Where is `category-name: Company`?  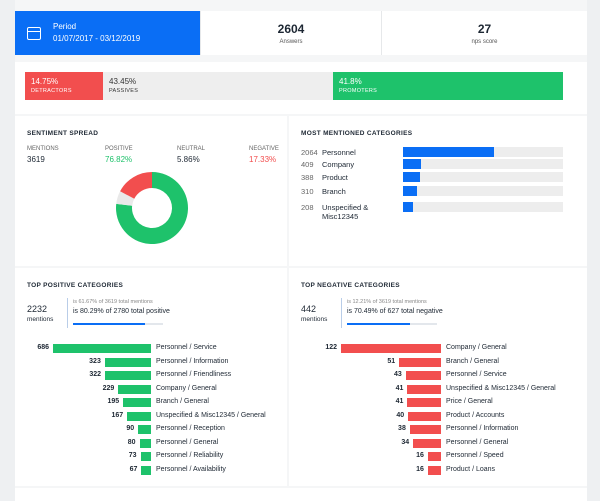 category-name: Company is located at coordinates (338, 164).